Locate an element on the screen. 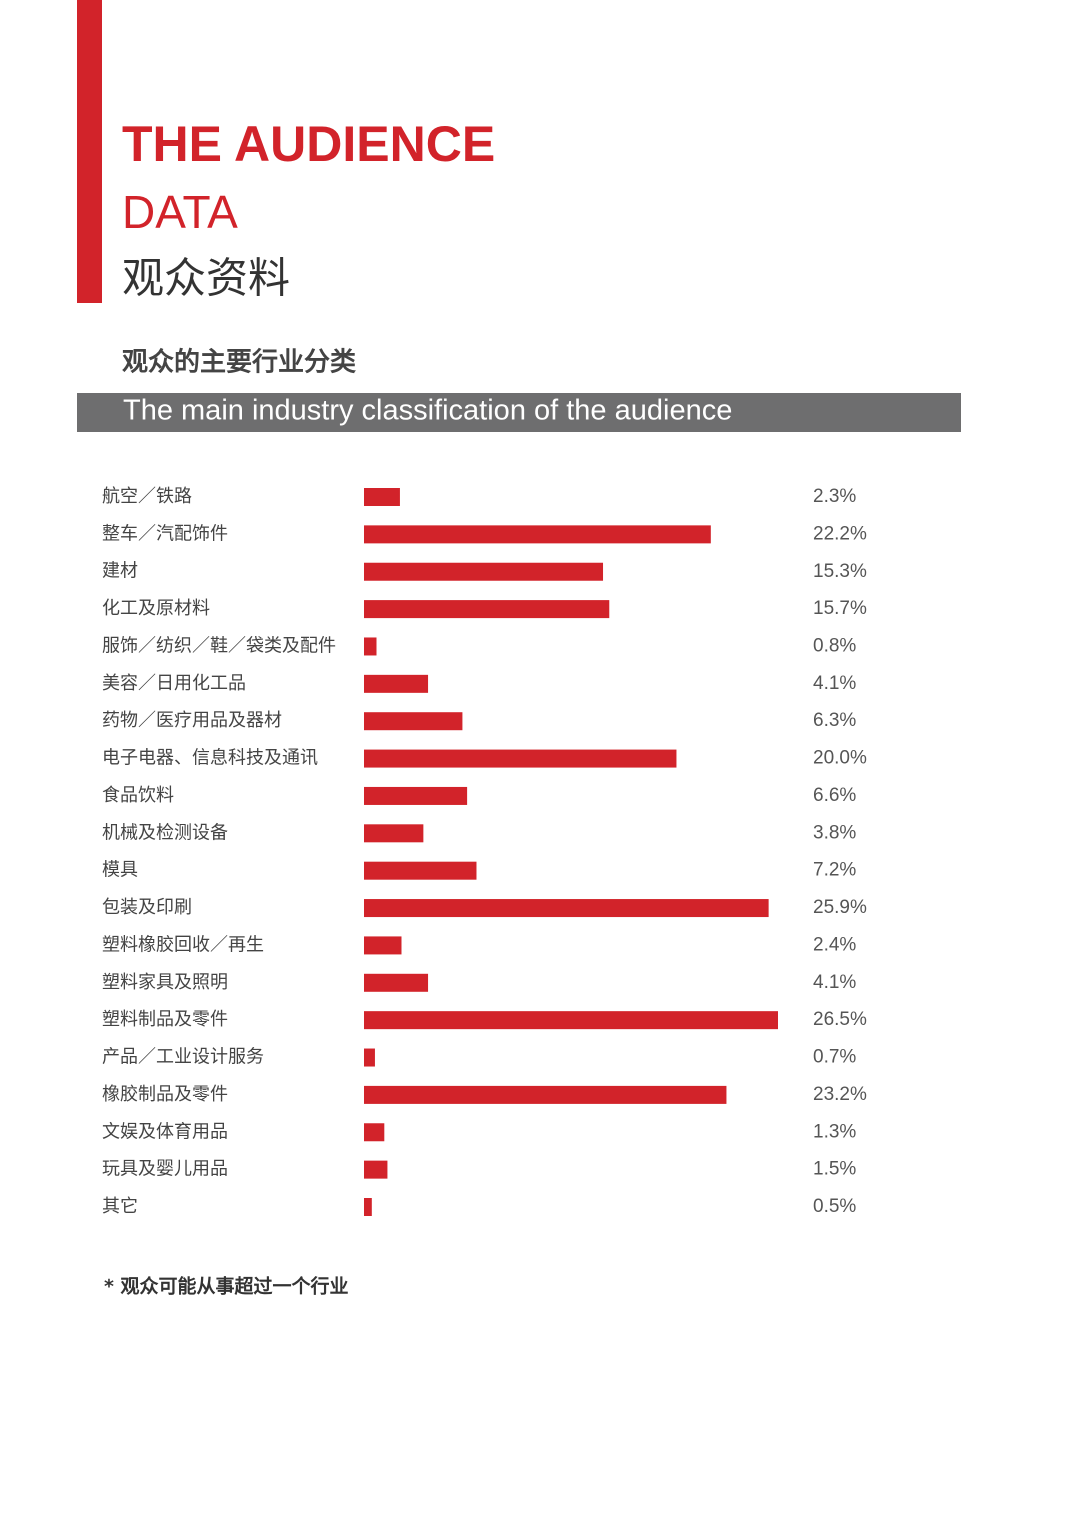  category-label: 产品／工业设计服务 is located at coordinates (183, 1057).